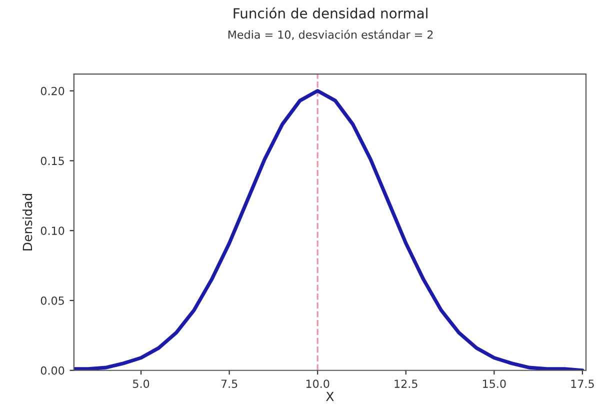  I want to click on y-tick-label: 0.05, so click(52, 300).